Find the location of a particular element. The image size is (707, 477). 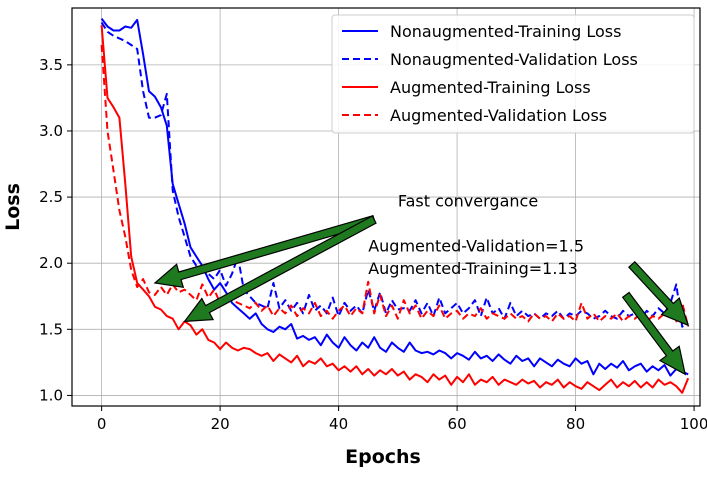

x-tick-label: 20 is located at coordinates (220, 424).